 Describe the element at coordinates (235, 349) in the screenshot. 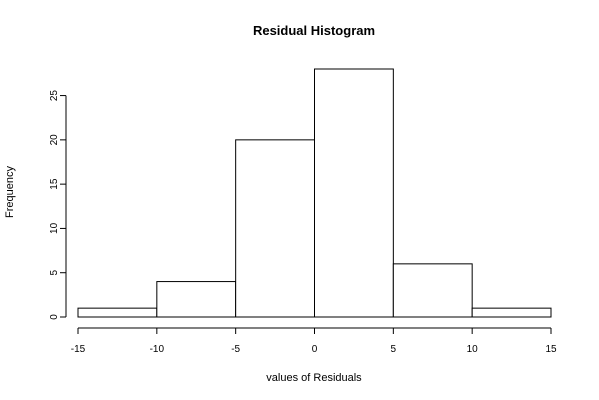

I see `x-tick-label-2: -5` at that location.